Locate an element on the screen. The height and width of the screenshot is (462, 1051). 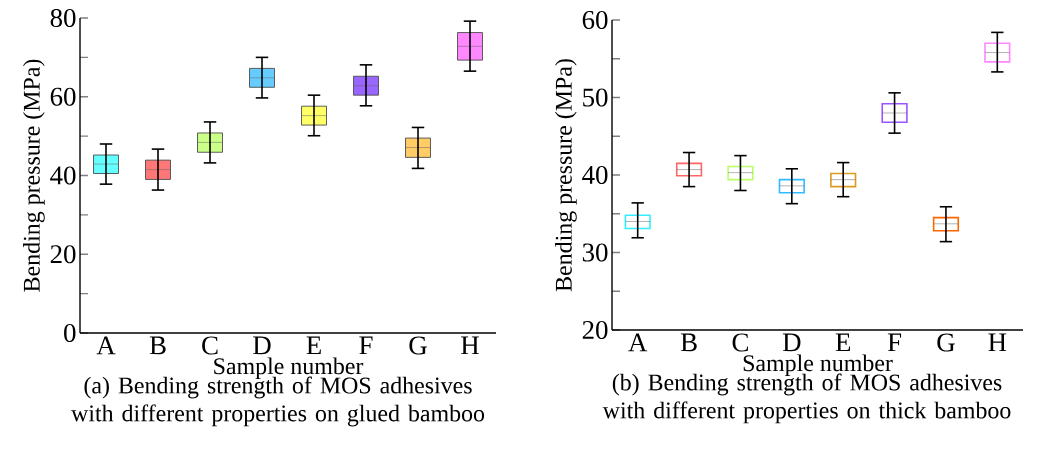
y-tick-label: 30 is located at coordinates (595, 252).